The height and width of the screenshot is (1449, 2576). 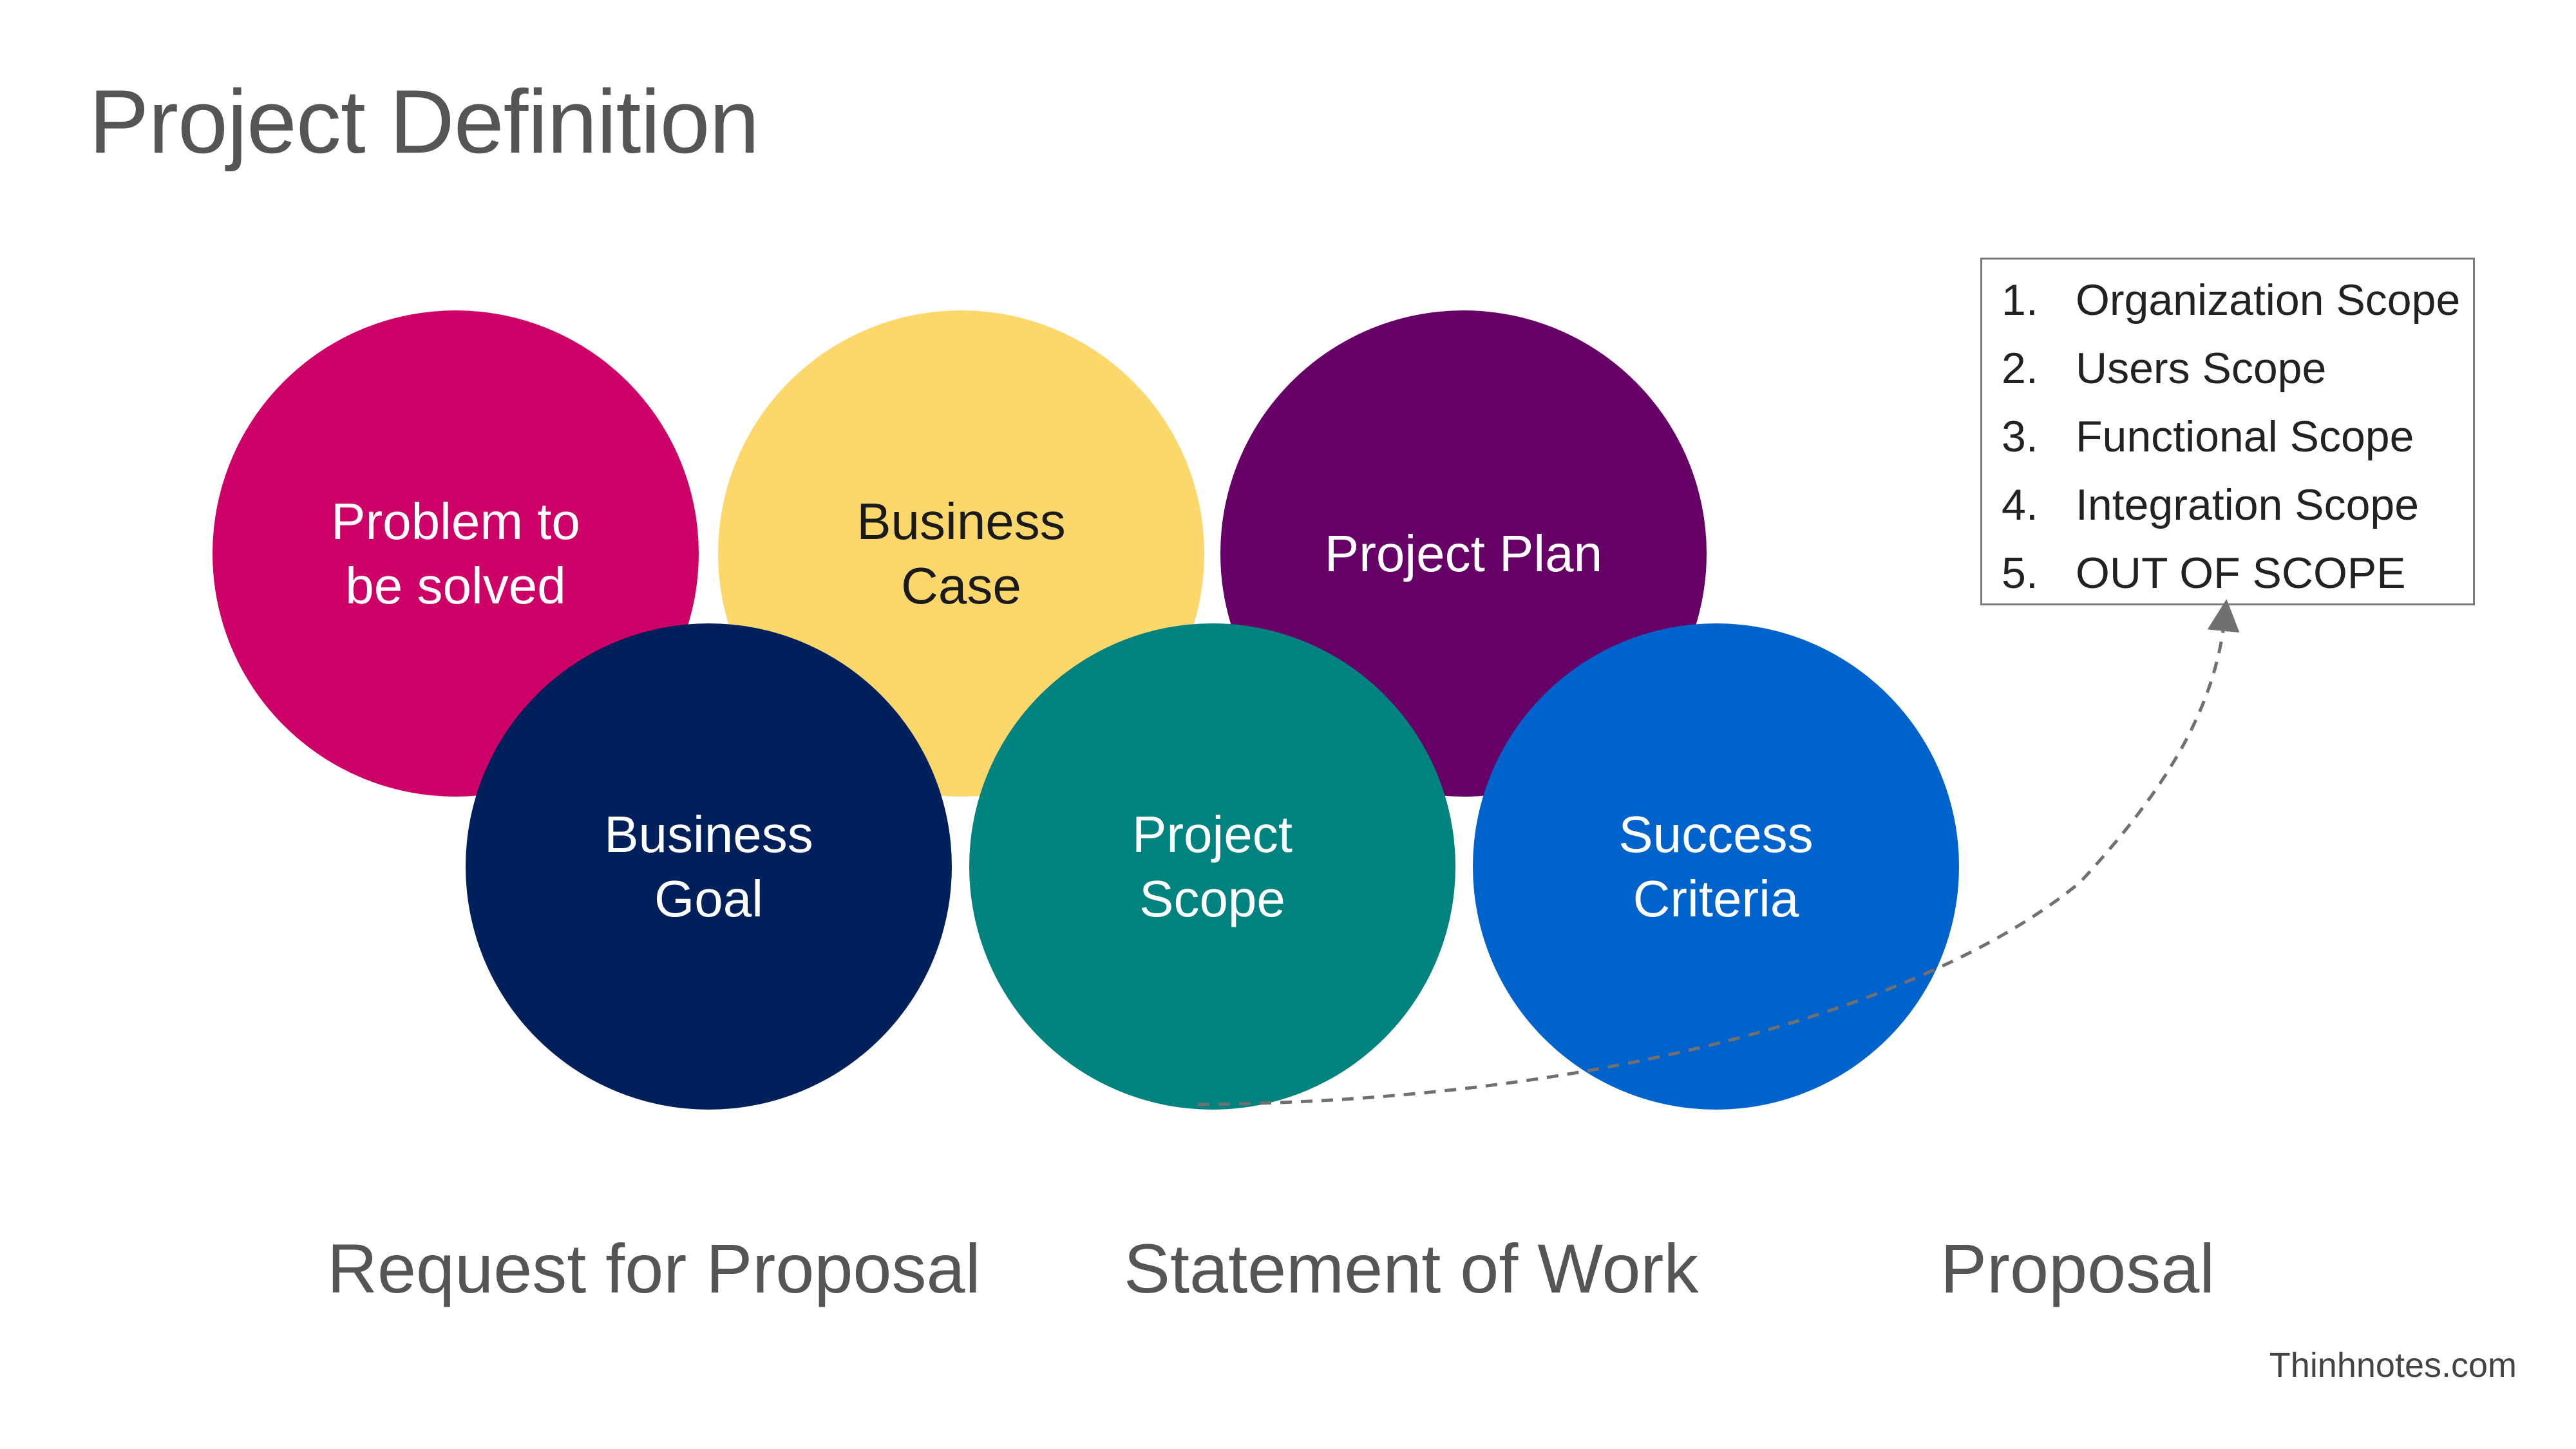 I want to click on circle-label-line: Problem to, so click(x=455, y=521).